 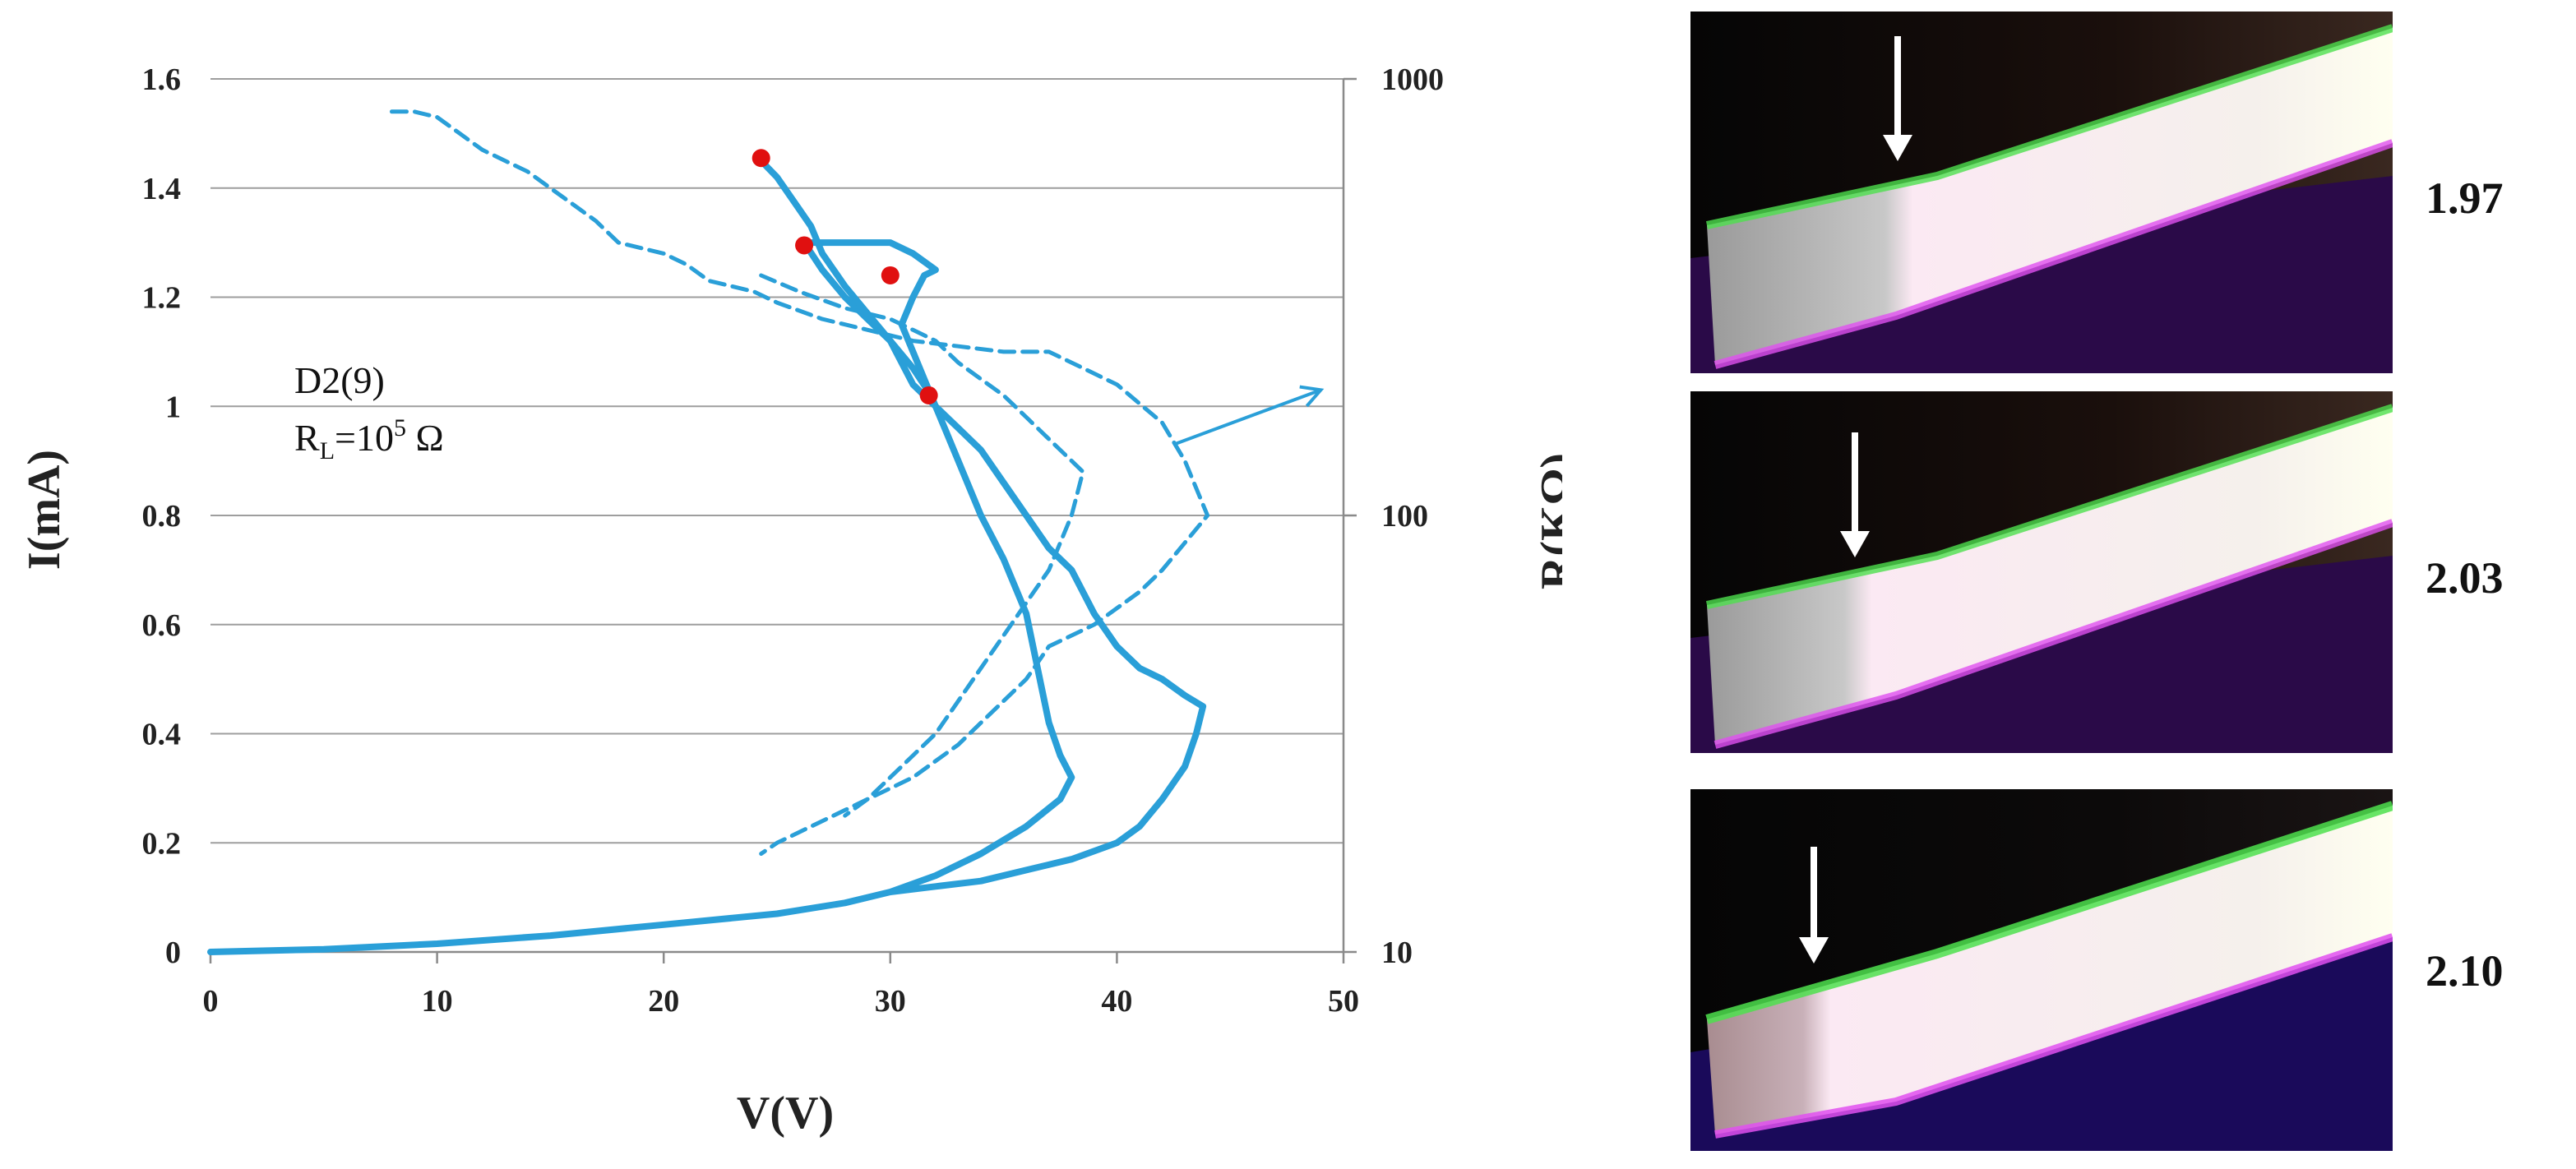 What do you see at coordinates (1116, 1002) in the screenshot?
I see `x-tick-40: 40` at bounding box center [1116, 1002].